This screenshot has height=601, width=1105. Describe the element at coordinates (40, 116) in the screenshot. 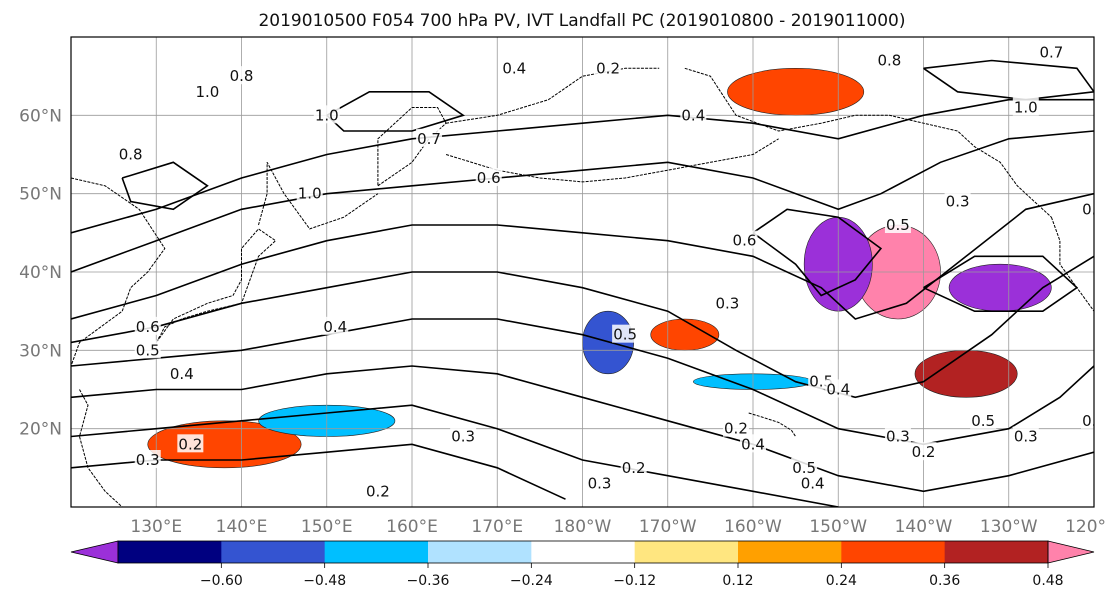

I see `lat-tick-label: 60°N` at that location.